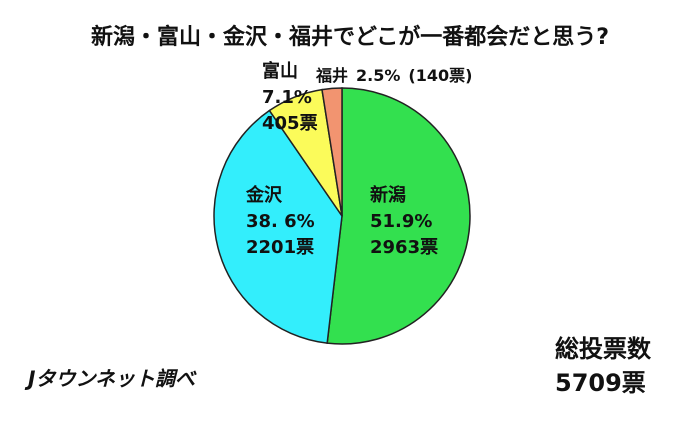  What do you see at coordinates (440, 75) in the screenshot?
I see `slice-count: (140票)` at bounding box center [440, 75].